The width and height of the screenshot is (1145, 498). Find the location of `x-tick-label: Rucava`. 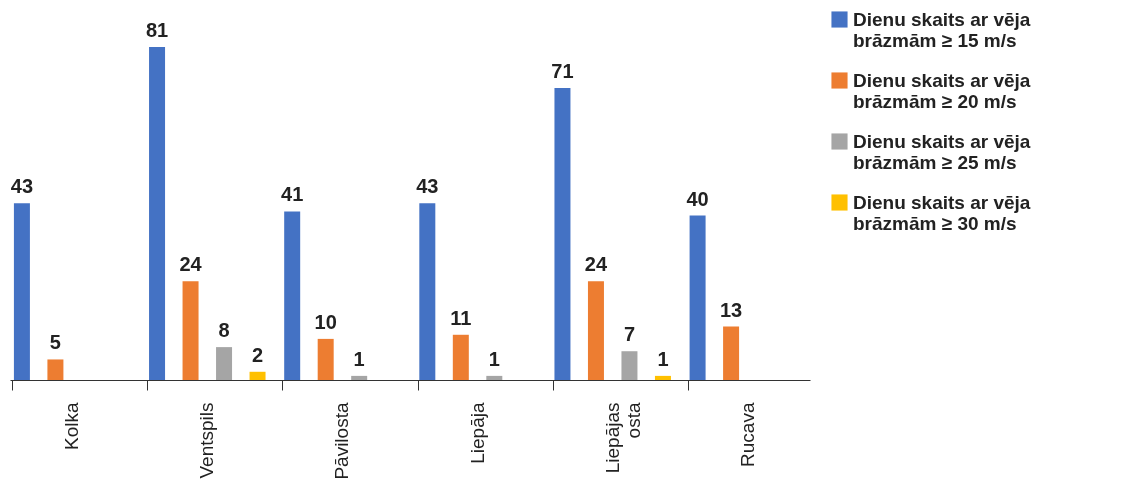

x-tick-label: Rucava is located at coordinates (747, 434).